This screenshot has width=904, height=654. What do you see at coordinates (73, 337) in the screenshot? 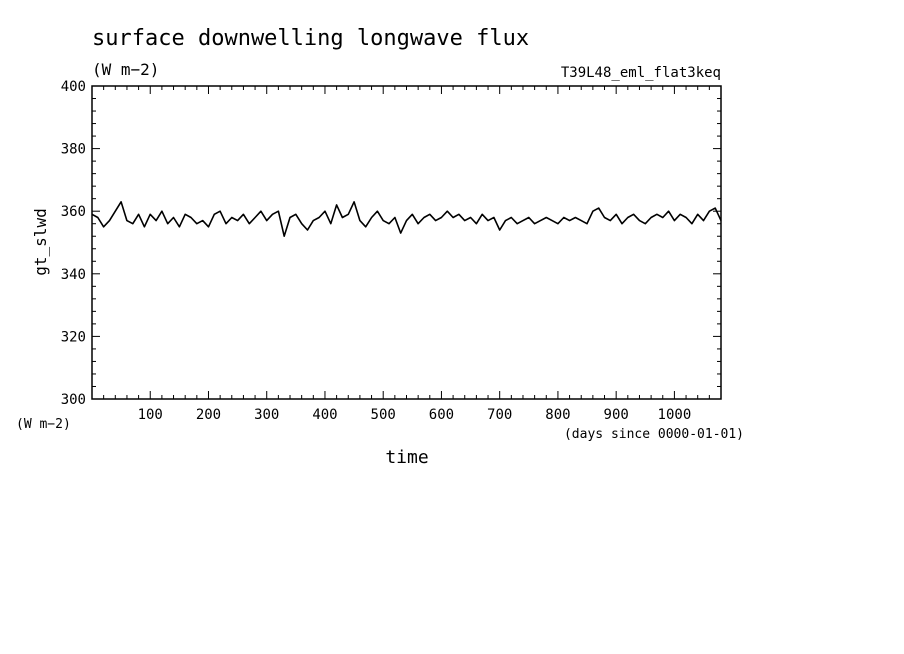
I see `y-tick-label: 320` at bounding box center [73, 337].